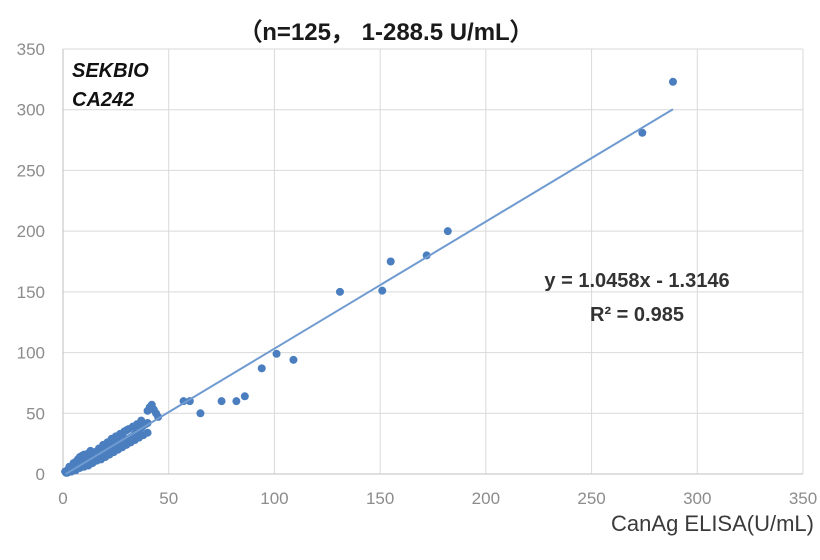  Describe the element at coordinates (385, 32) in the screenshot. I see `chart-title: （n=125， 1-288.5 U/mL）` at that location.